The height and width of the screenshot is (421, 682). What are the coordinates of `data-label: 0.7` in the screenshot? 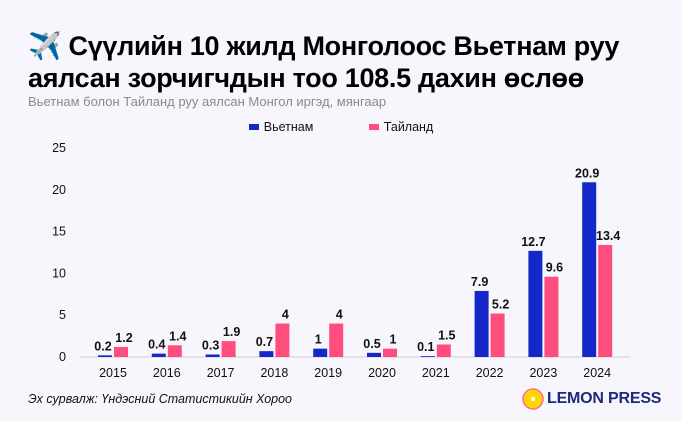 It's located at (264, 342).